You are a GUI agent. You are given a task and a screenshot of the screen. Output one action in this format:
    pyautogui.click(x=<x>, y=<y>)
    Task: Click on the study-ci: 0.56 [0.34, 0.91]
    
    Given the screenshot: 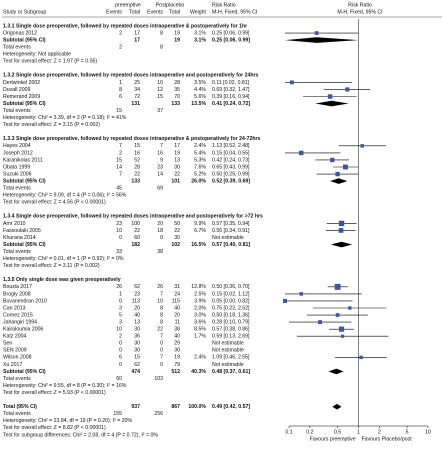 What is the action you would take?
    pyautogui.click(x=231, y=231)
    